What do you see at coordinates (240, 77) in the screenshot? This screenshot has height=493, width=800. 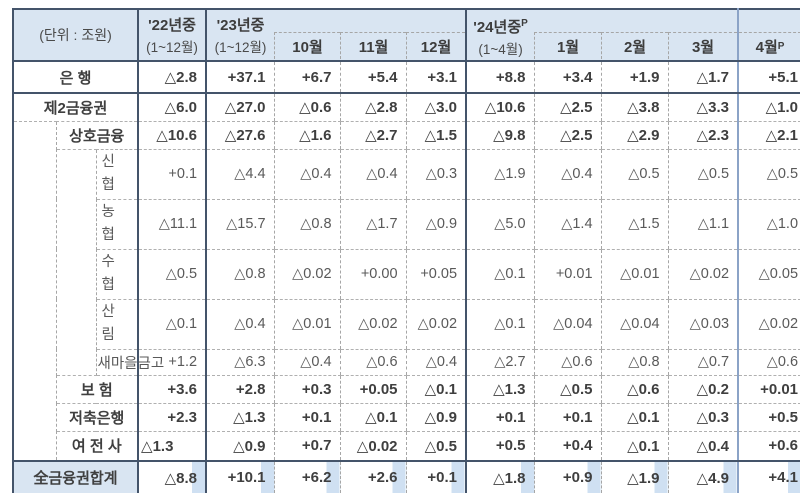 I see `value-cell: +37.1` at bounding box center [240, 77].